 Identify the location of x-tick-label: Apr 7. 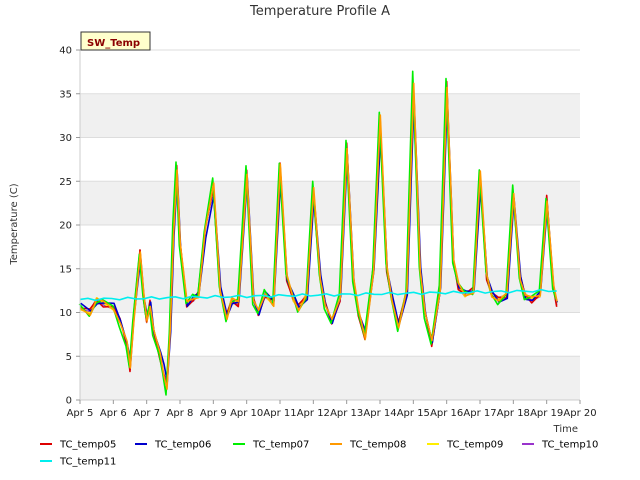
(146, 413).